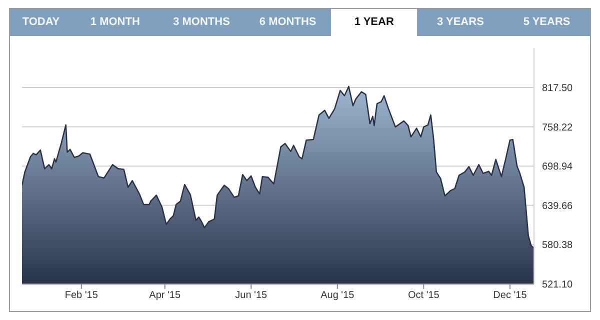 This screenshot has height=320, width=600. Describe the element at coordinates (337, 296) in the screenshot. I see `x-tick-label: Aug '15` at that location.